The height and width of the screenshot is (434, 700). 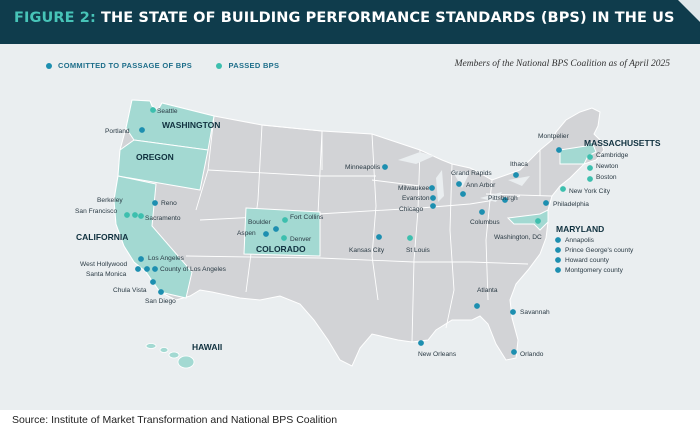 What do you see at coordinates (142, 130) in the screenshot?
I see `marker-portland` at bounding box center [142, 130].